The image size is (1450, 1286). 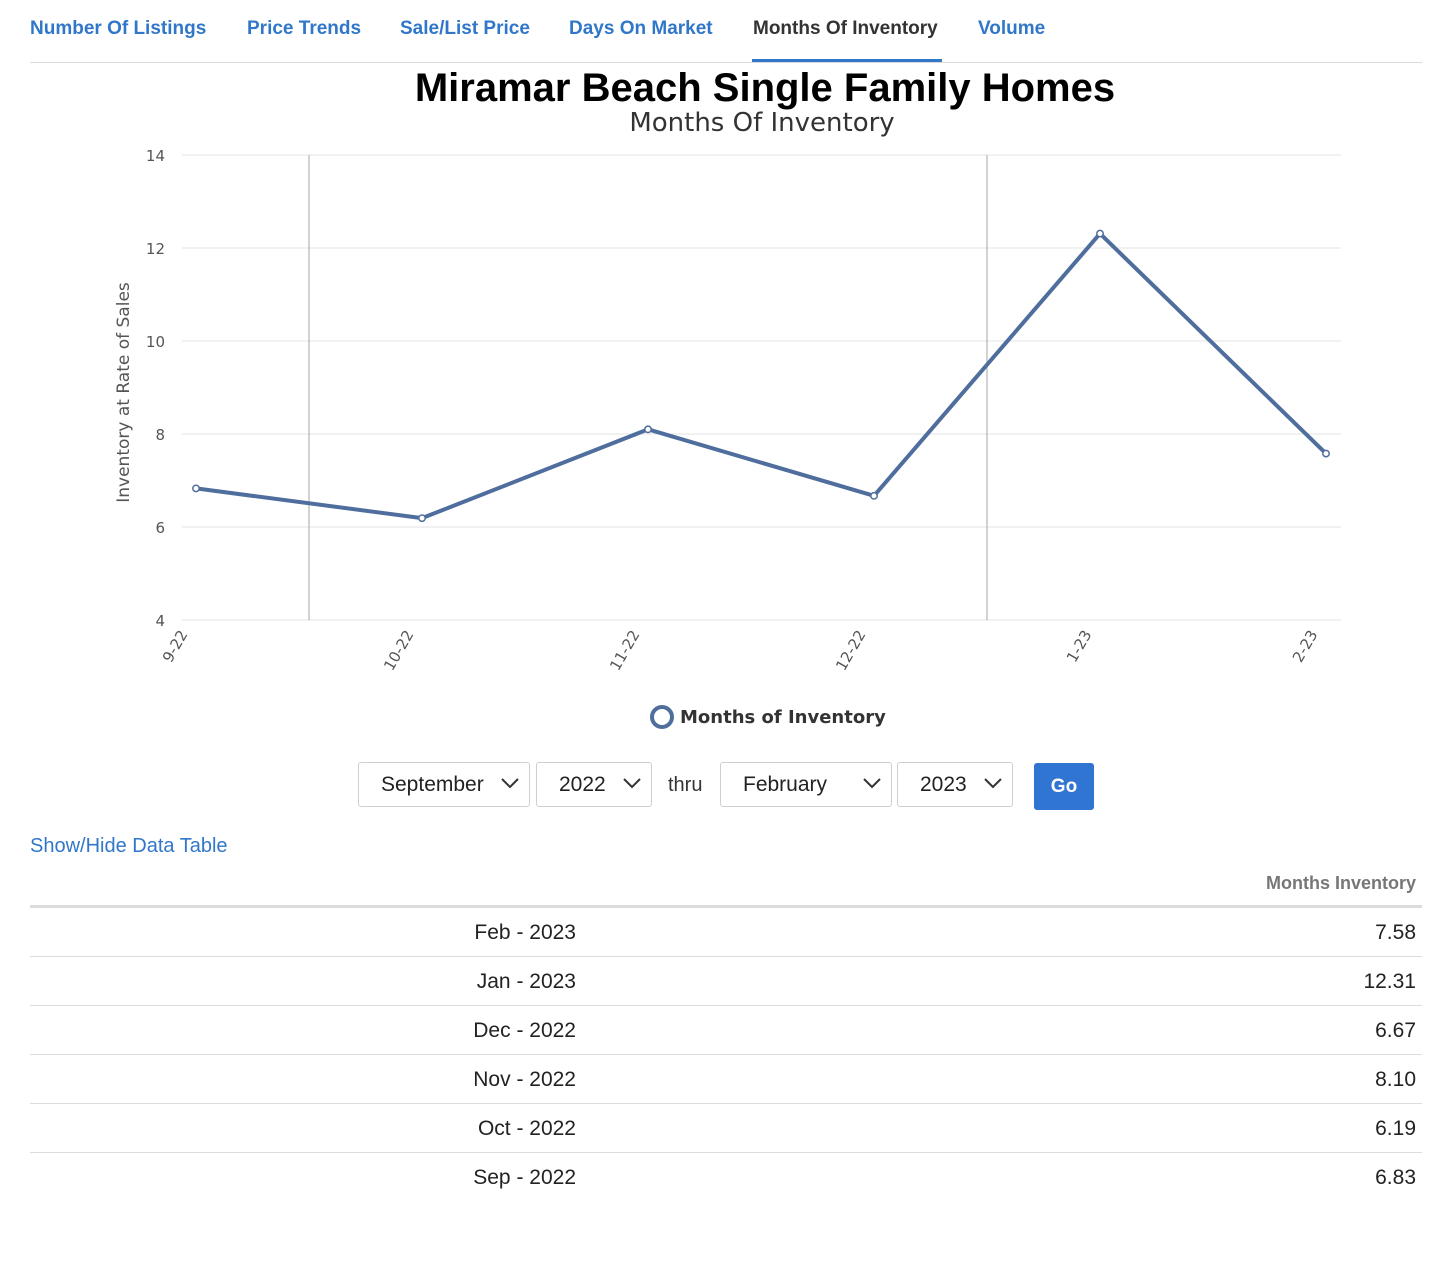 I want to click on row-value: 6.19, so click(x=1395, y=1128).